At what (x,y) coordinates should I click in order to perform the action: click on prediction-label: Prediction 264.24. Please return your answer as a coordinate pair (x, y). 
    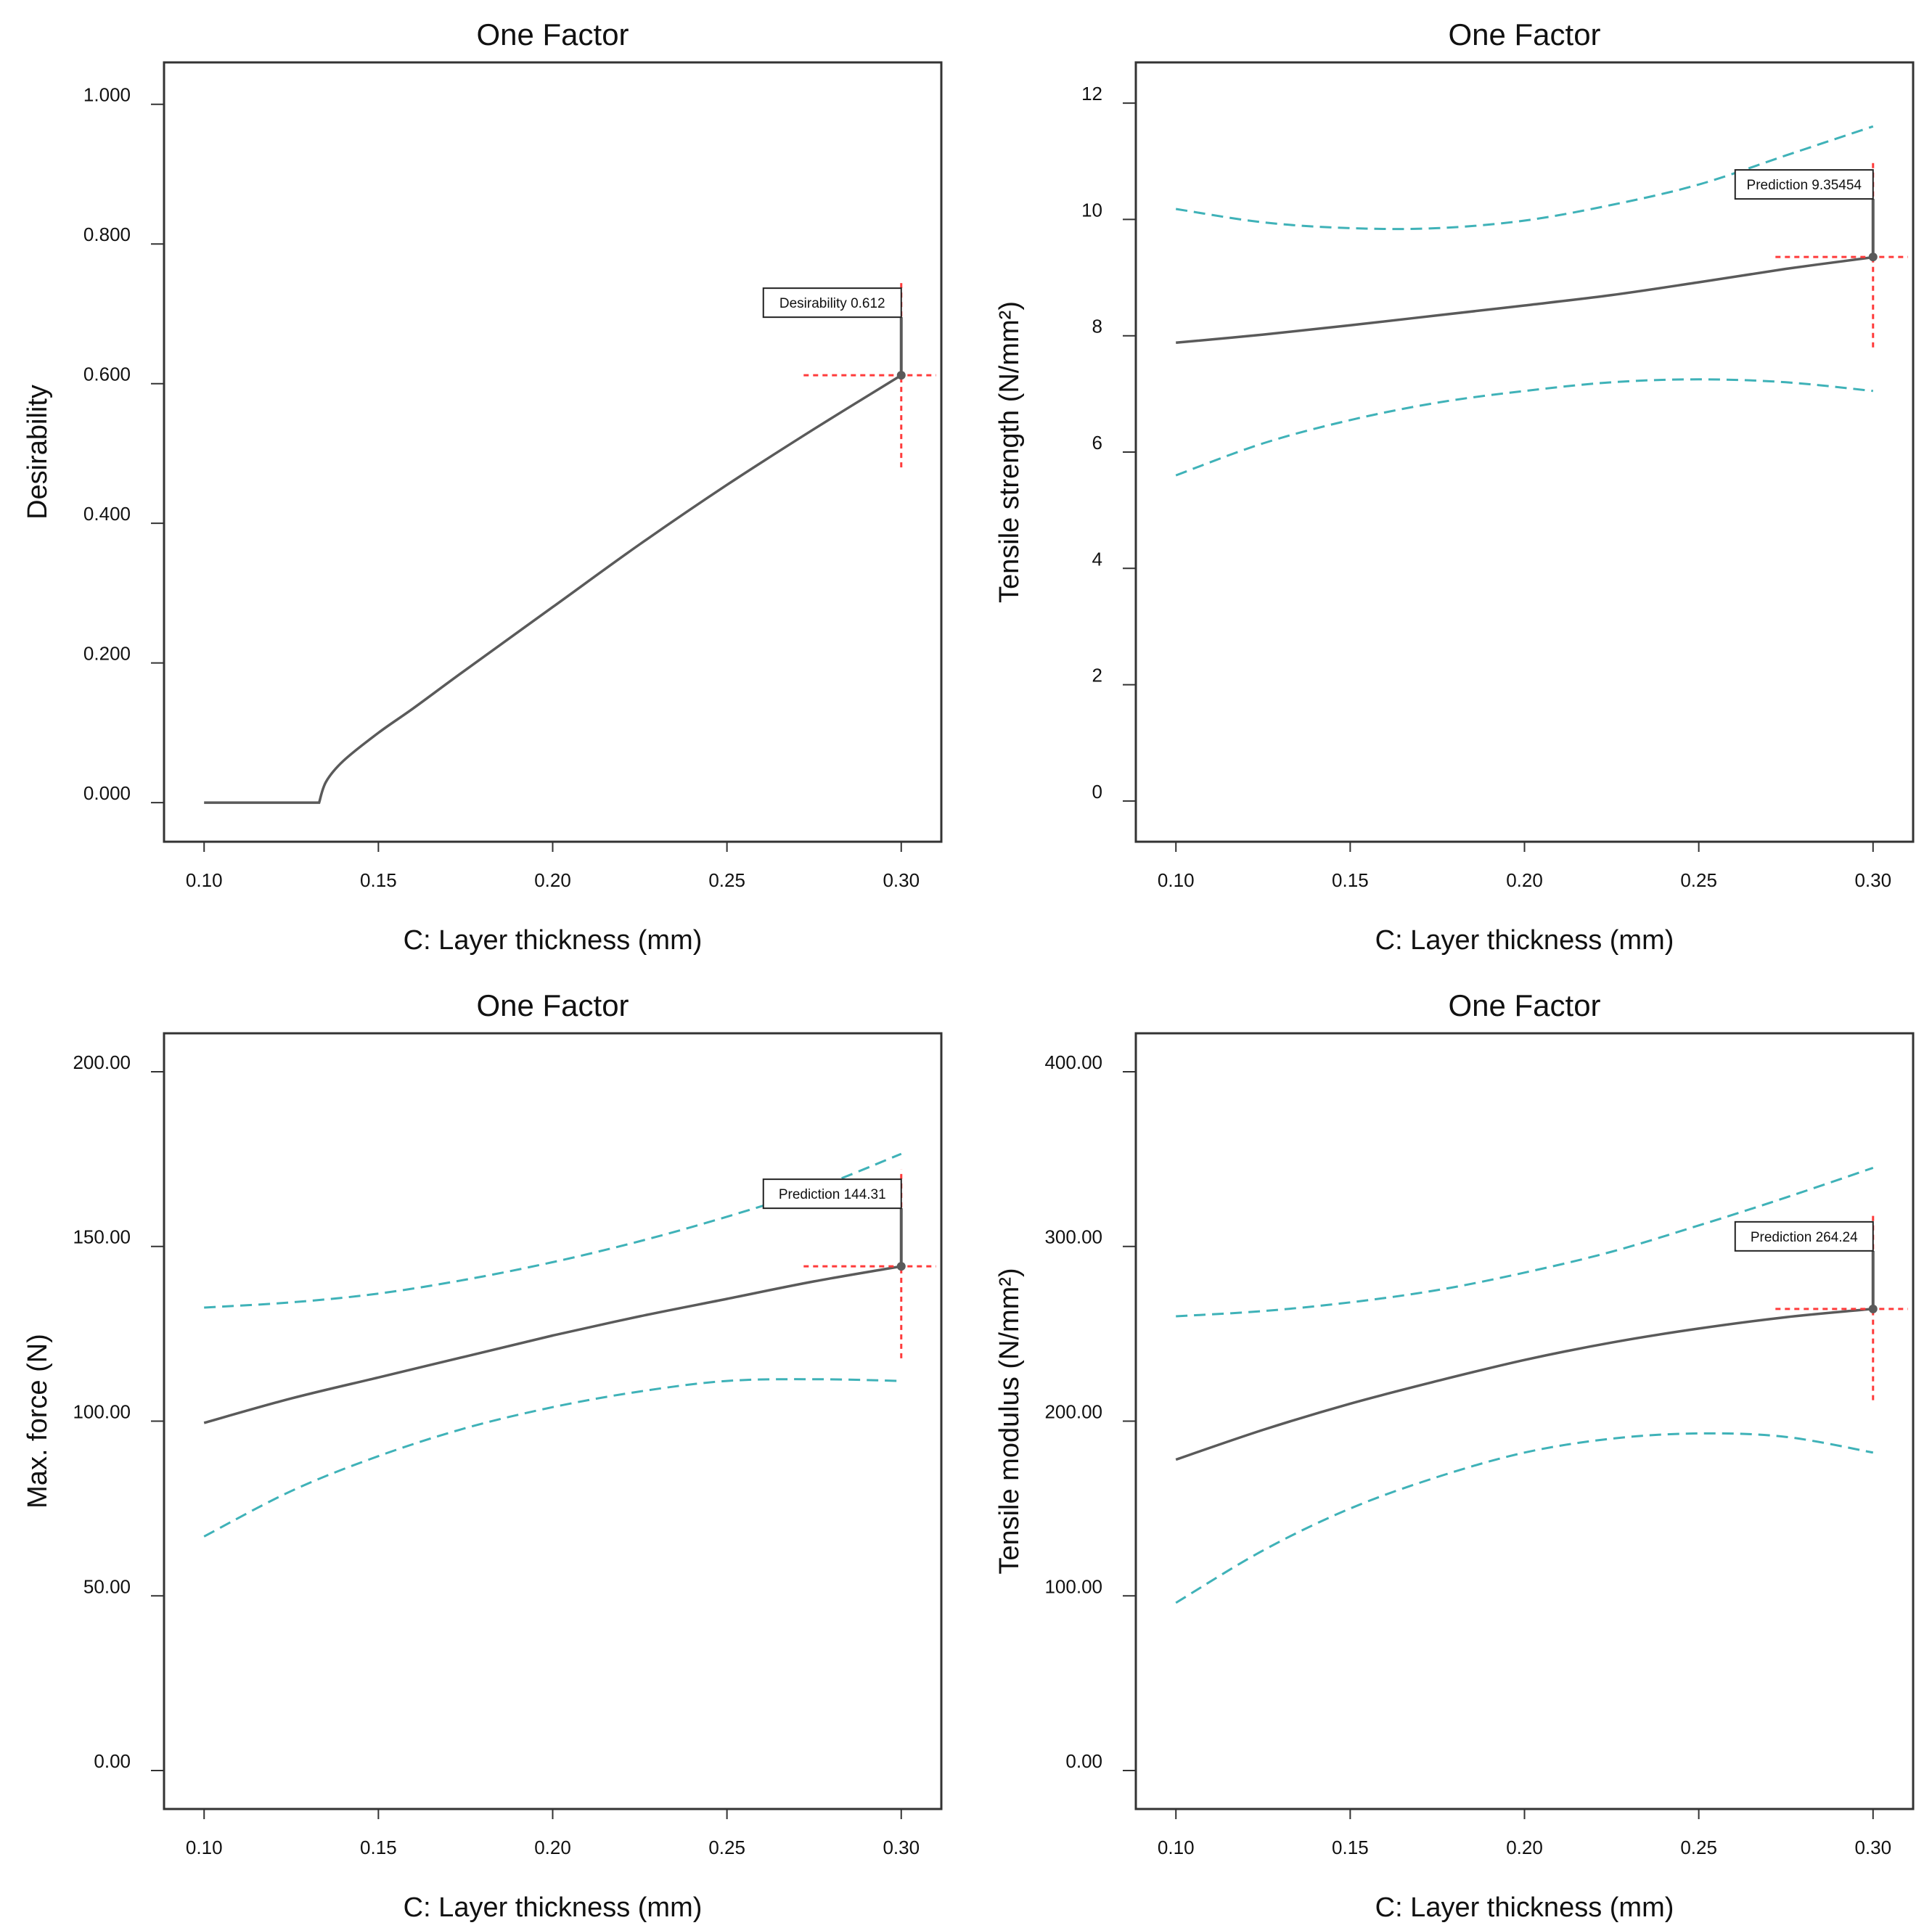
    Looking at the image, I should click on (1804, 1237).